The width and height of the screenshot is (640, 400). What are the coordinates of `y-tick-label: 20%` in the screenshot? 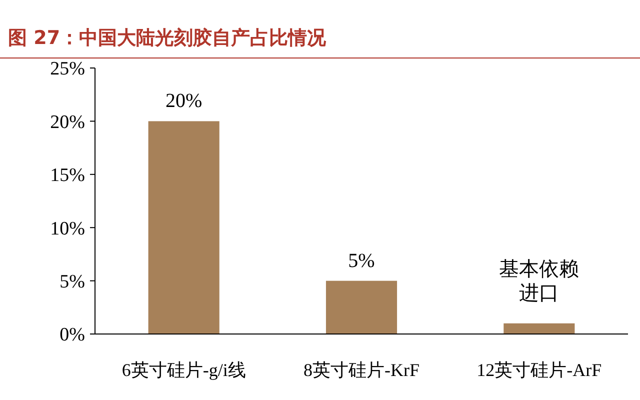 It's located at (68, 122).